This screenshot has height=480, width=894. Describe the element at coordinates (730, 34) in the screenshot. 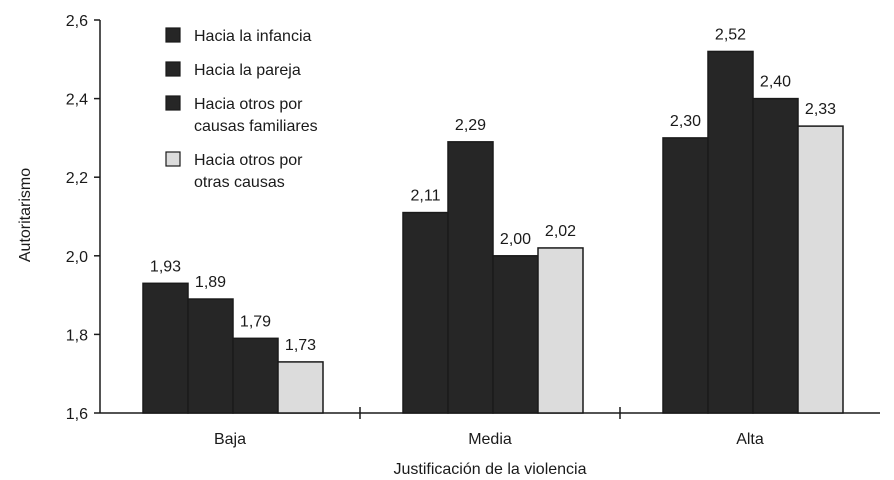

I see `data-label: 2,52` at that location.